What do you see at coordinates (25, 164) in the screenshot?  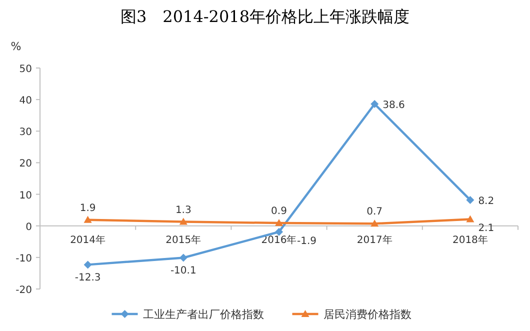 I see `y-tick-label: 20` at bounding box center [25, 164].